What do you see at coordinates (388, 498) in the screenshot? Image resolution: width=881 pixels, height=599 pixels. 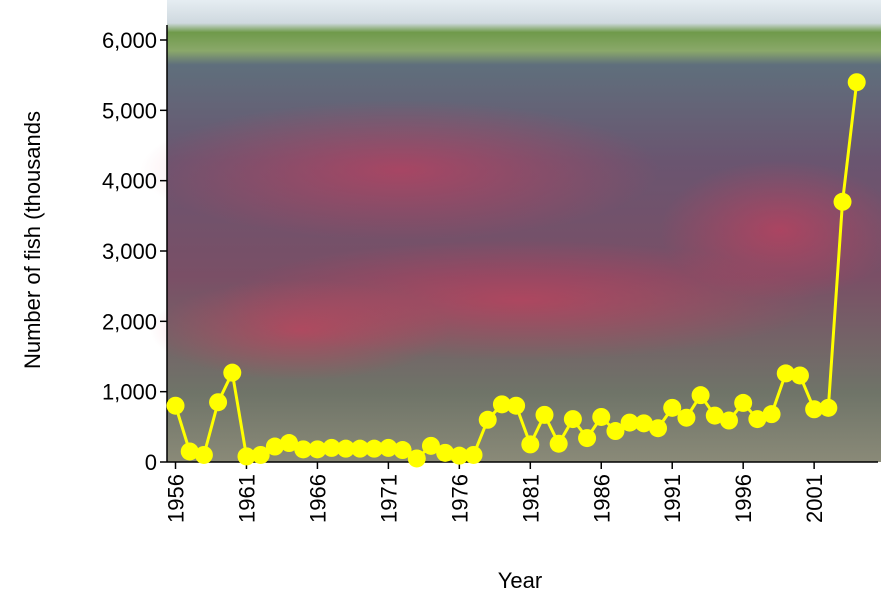 I see `x-tick-label: 1971` at bounding box center [388, 498].